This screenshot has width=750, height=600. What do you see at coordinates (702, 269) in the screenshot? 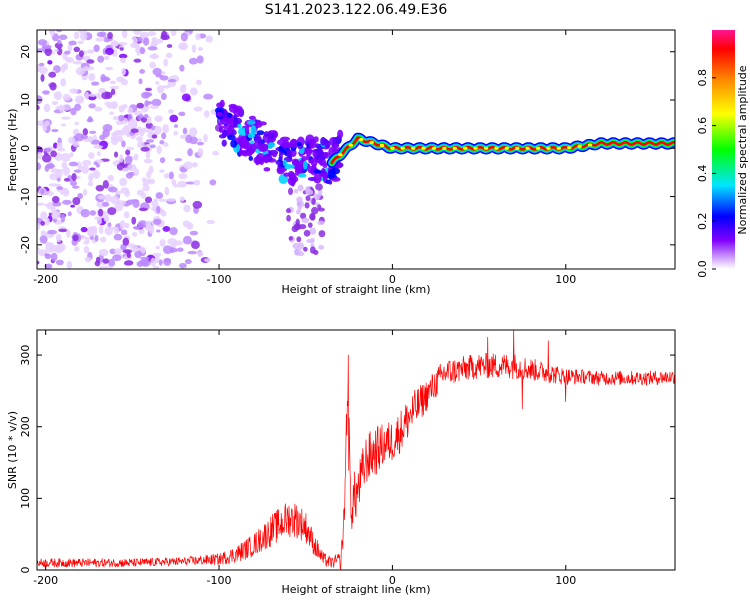
I see `colorbar-tick-label: 0.0` at bounding box center [702, 269].